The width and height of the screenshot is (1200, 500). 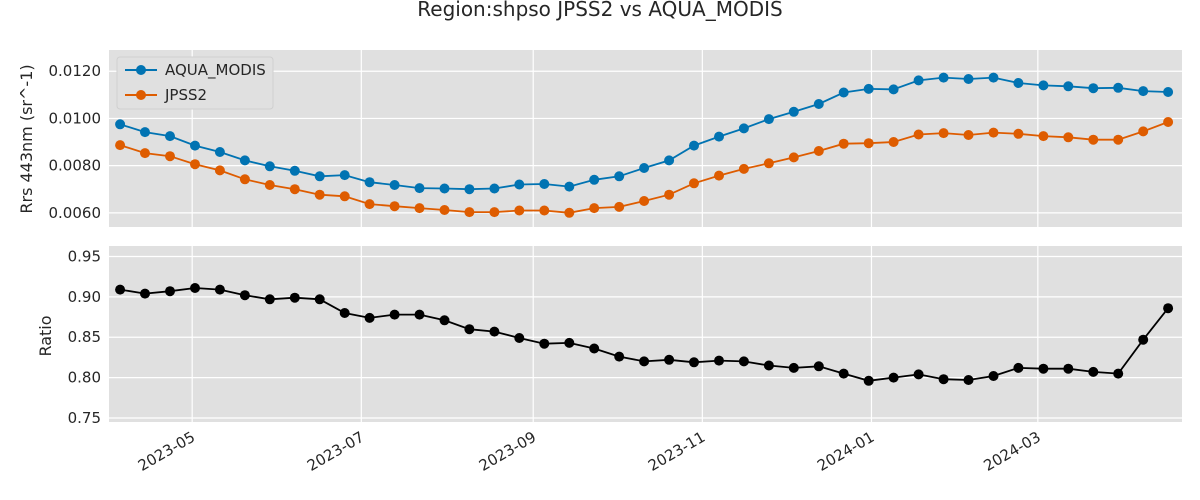 What do you see at coordinates (75, 71) in the screenshot?
I see `top-y-tick-label: 0.0120` at bounding box center [75, 71].